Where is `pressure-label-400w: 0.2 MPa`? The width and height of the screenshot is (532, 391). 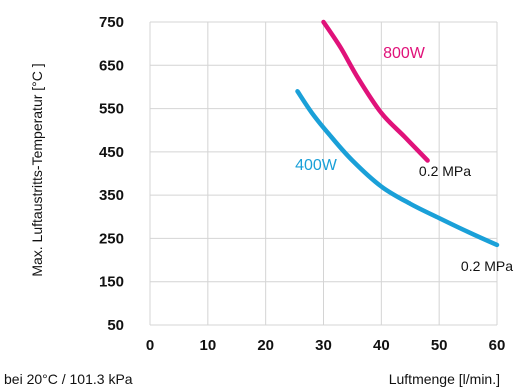
pressure-label-400w: 0.2 MPa is located at coordinates (487, 266).